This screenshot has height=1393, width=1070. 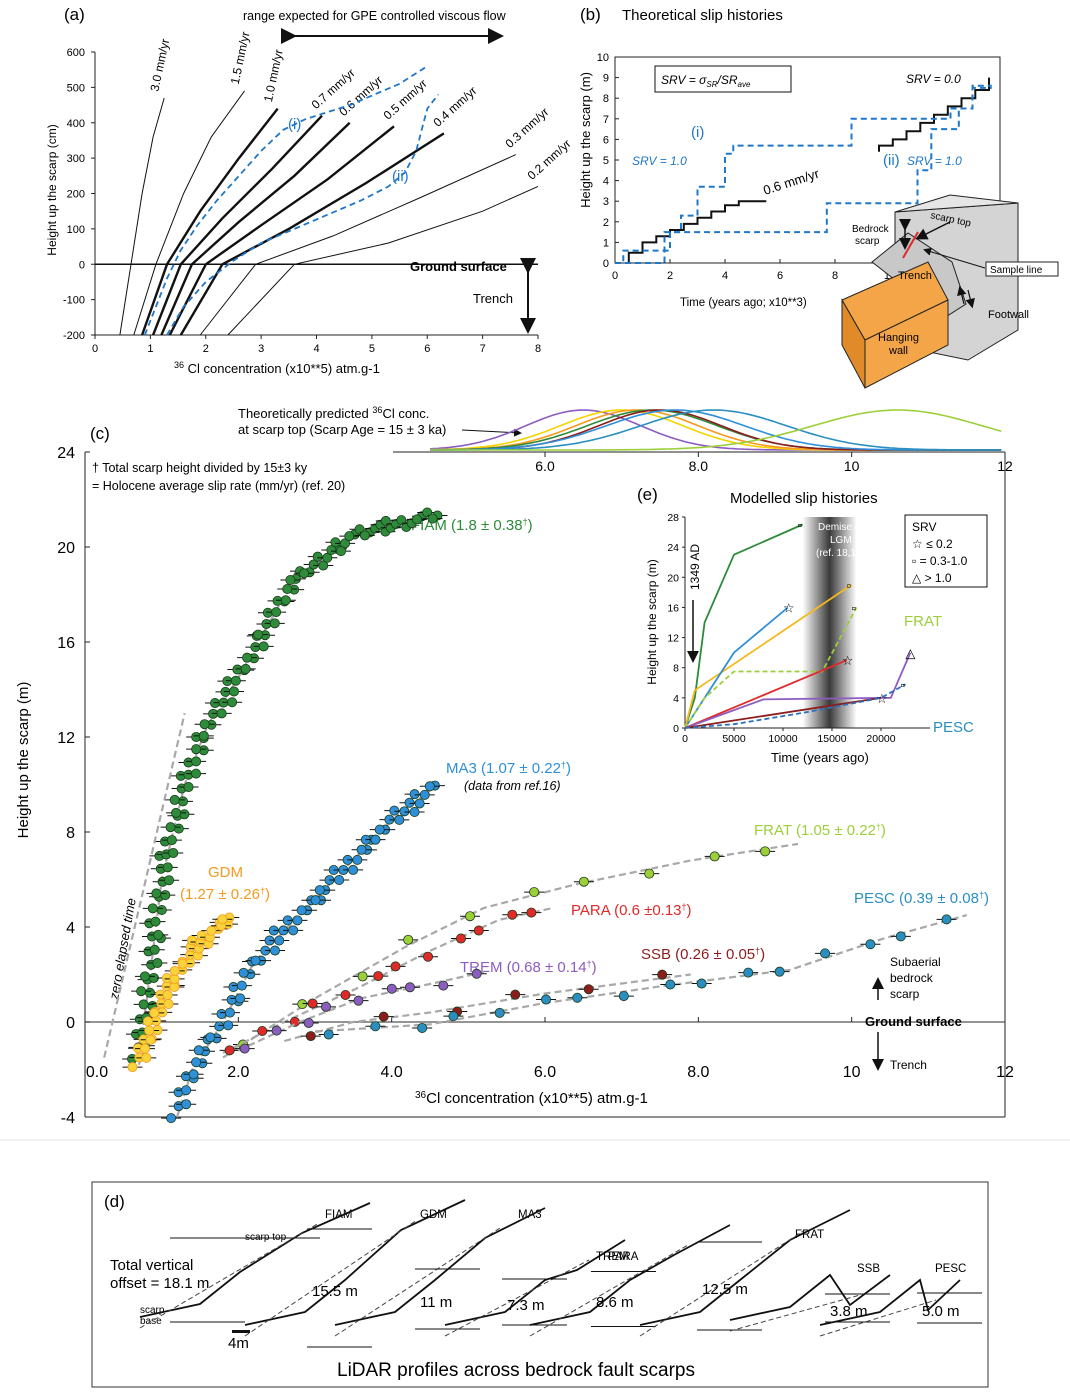 I want to click on guide-ssb, so click(x=487, y=1008).